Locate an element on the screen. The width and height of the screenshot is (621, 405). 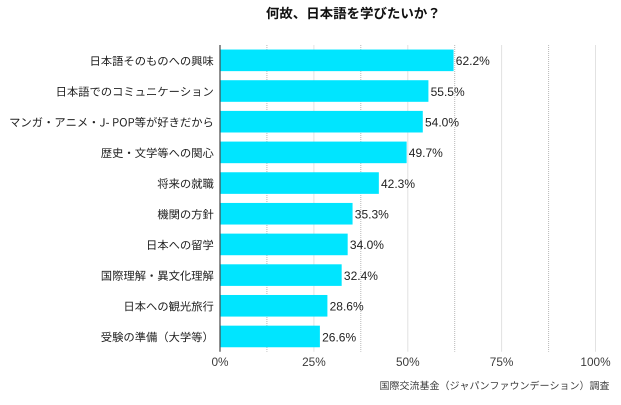
svg-text: 42.3% is located at coordinates (398, 184).